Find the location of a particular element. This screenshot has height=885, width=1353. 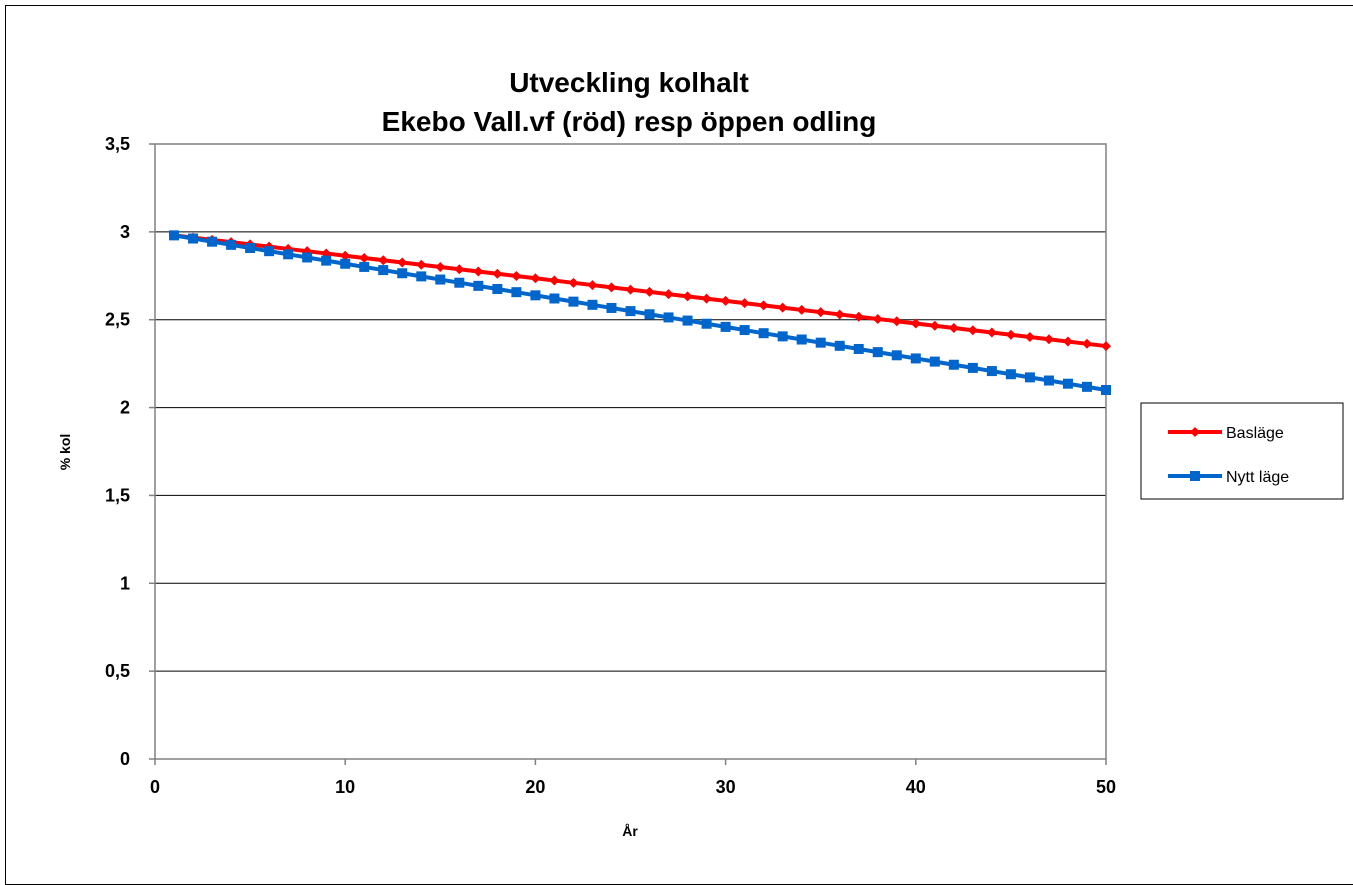

x-tick-label: 30 is located at coordinates (726, 787).